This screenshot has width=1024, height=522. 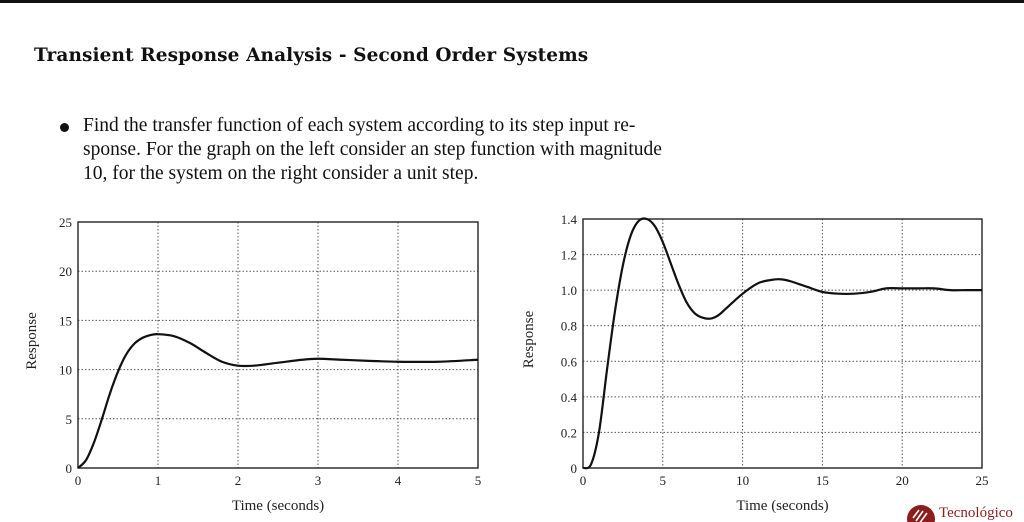 What do you see at coordinates (158, 480) in the screenshot?
I see `x-tick-label: 1` at bounding box center [158, 480].